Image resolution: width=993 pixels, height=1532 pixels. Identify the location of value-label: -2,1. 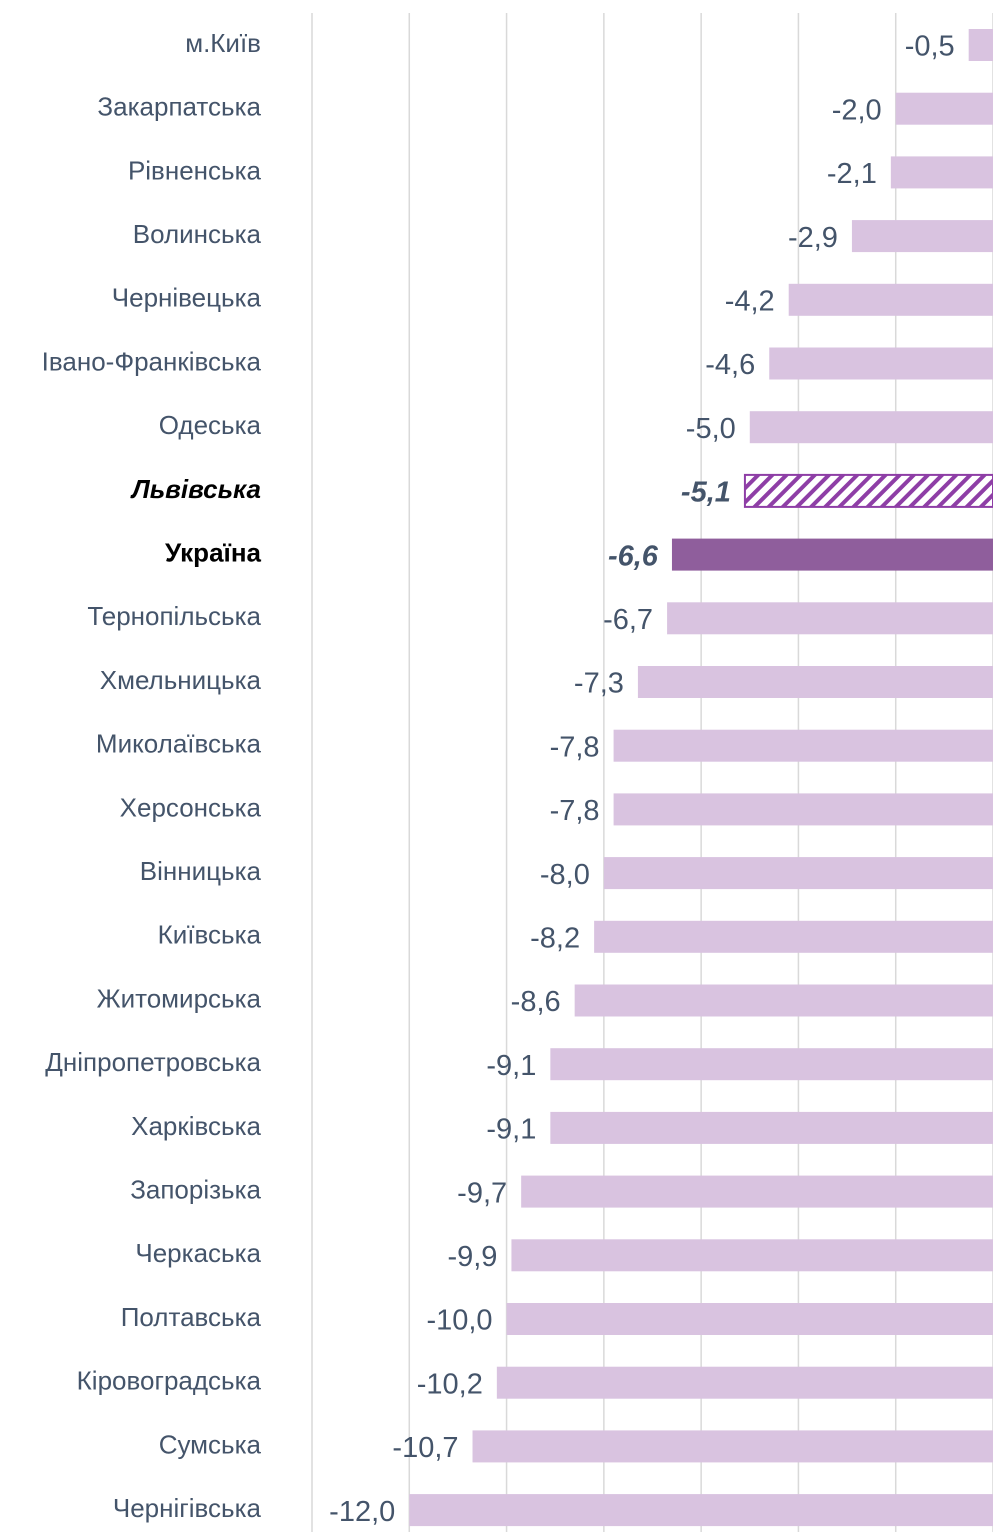
(852, 174).